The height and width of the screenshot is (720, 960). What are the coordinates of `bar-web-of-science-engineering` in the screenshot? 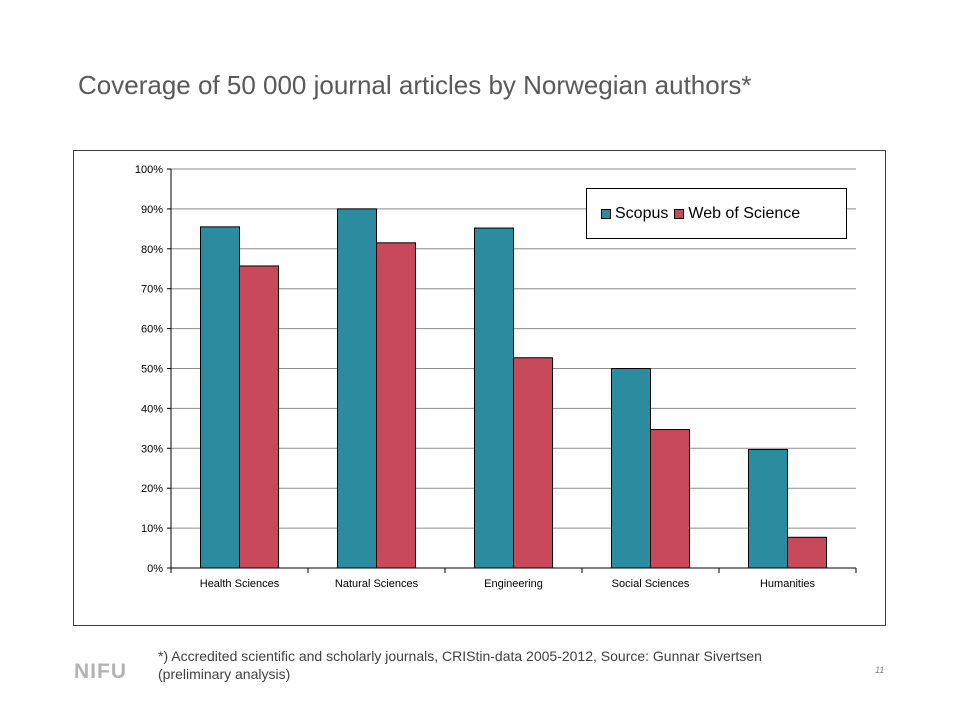 It's located at (533, 463).